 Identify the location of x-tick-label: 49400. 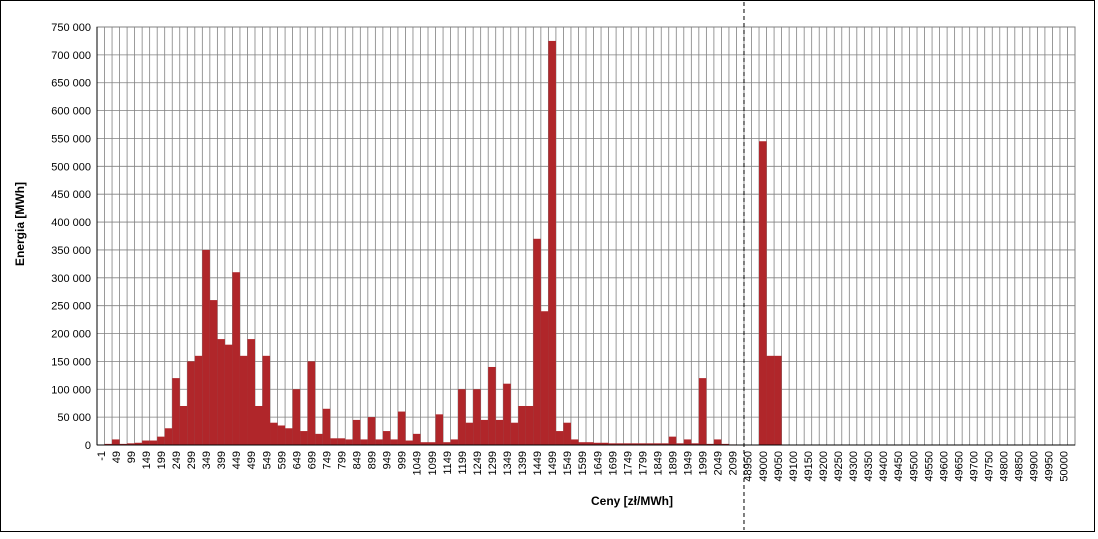
(884, 466).